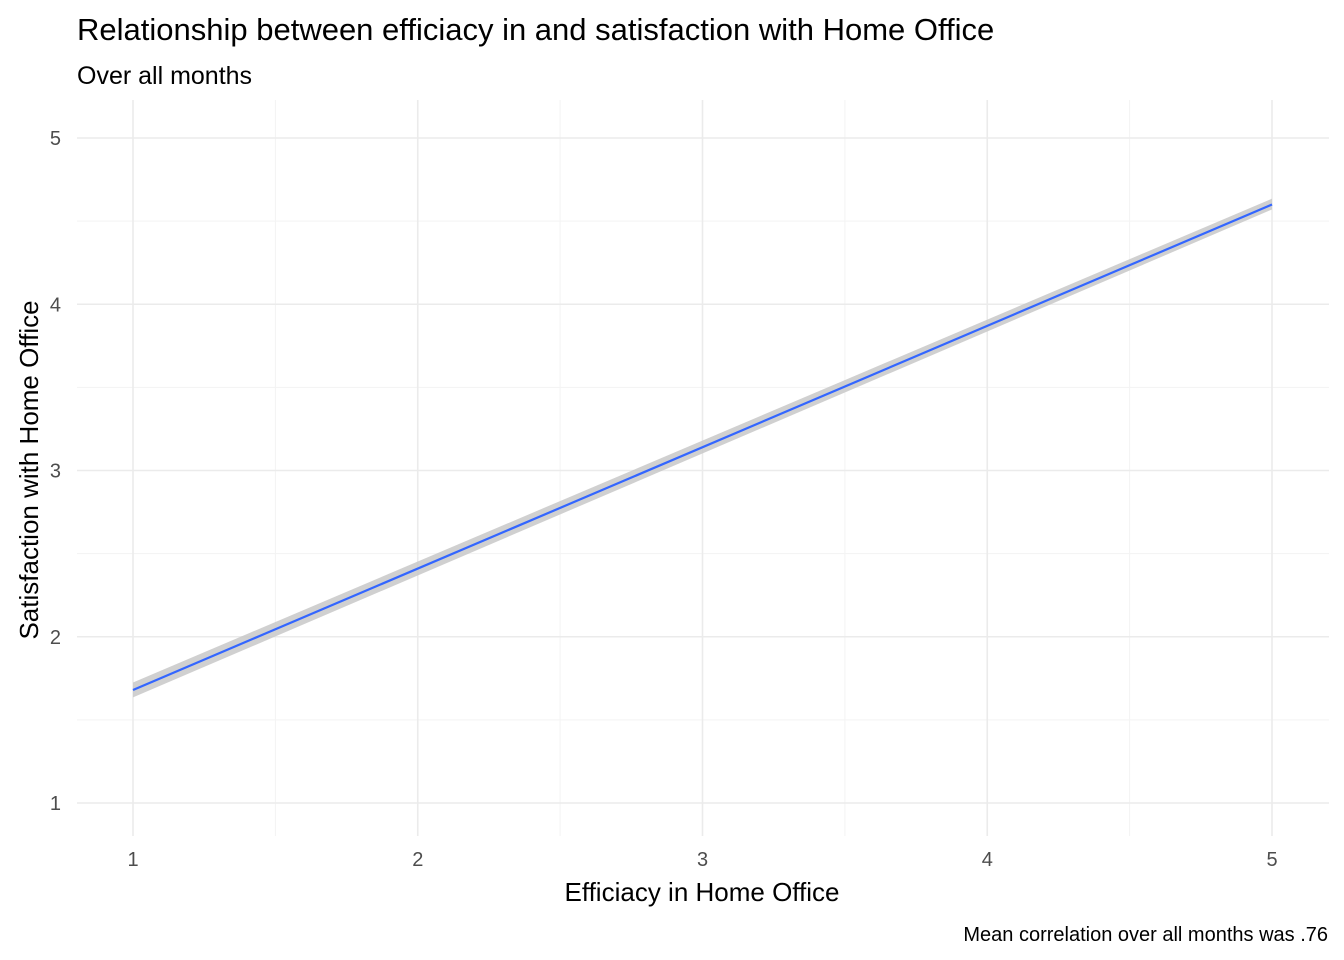 The height and width of the screenshot is (960, 1344). Describe the element at coordinates (164, 76) in the screenshot. I see `chart-subtitle: Over all months` at that location.